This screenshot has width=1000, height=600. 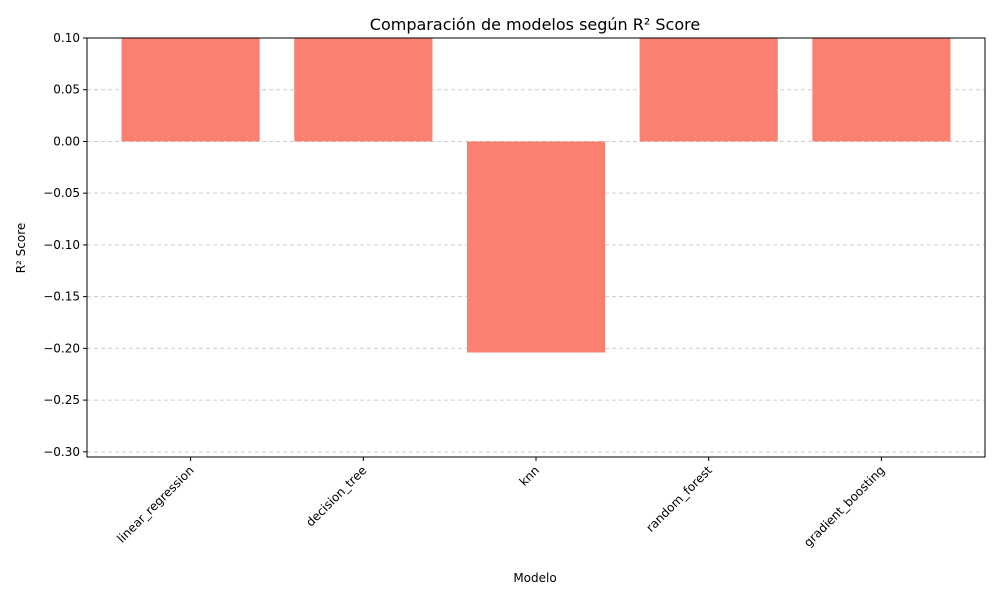 I want to click on y-tick-label: −0.05, so click(x=61, y=193).